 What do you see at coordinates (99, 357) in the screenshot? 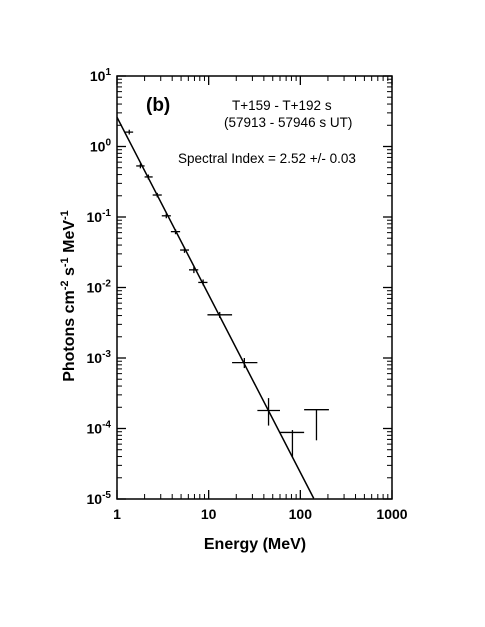
I see `y-tick-label: 10⁻³` at bounding box center [99, 357].